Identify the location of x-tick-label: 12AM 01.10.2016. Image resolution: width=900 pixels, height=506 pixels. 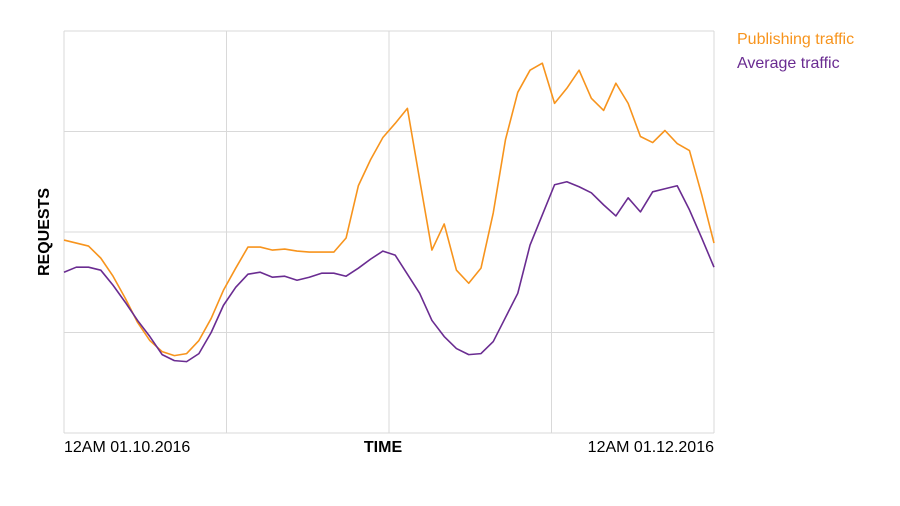
(127, 447).